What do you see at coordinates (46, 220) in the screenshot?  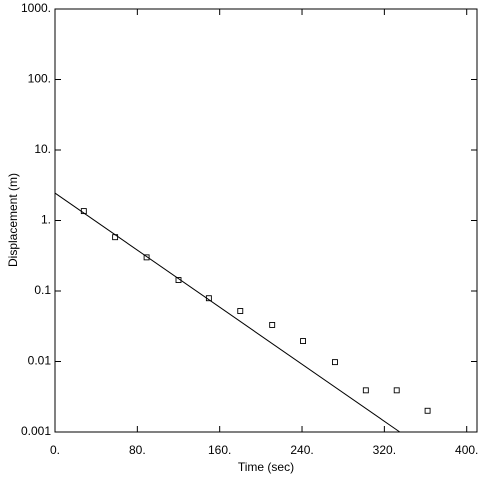 I see `y-tick-label: 1.` at bounding box center [46, 220].